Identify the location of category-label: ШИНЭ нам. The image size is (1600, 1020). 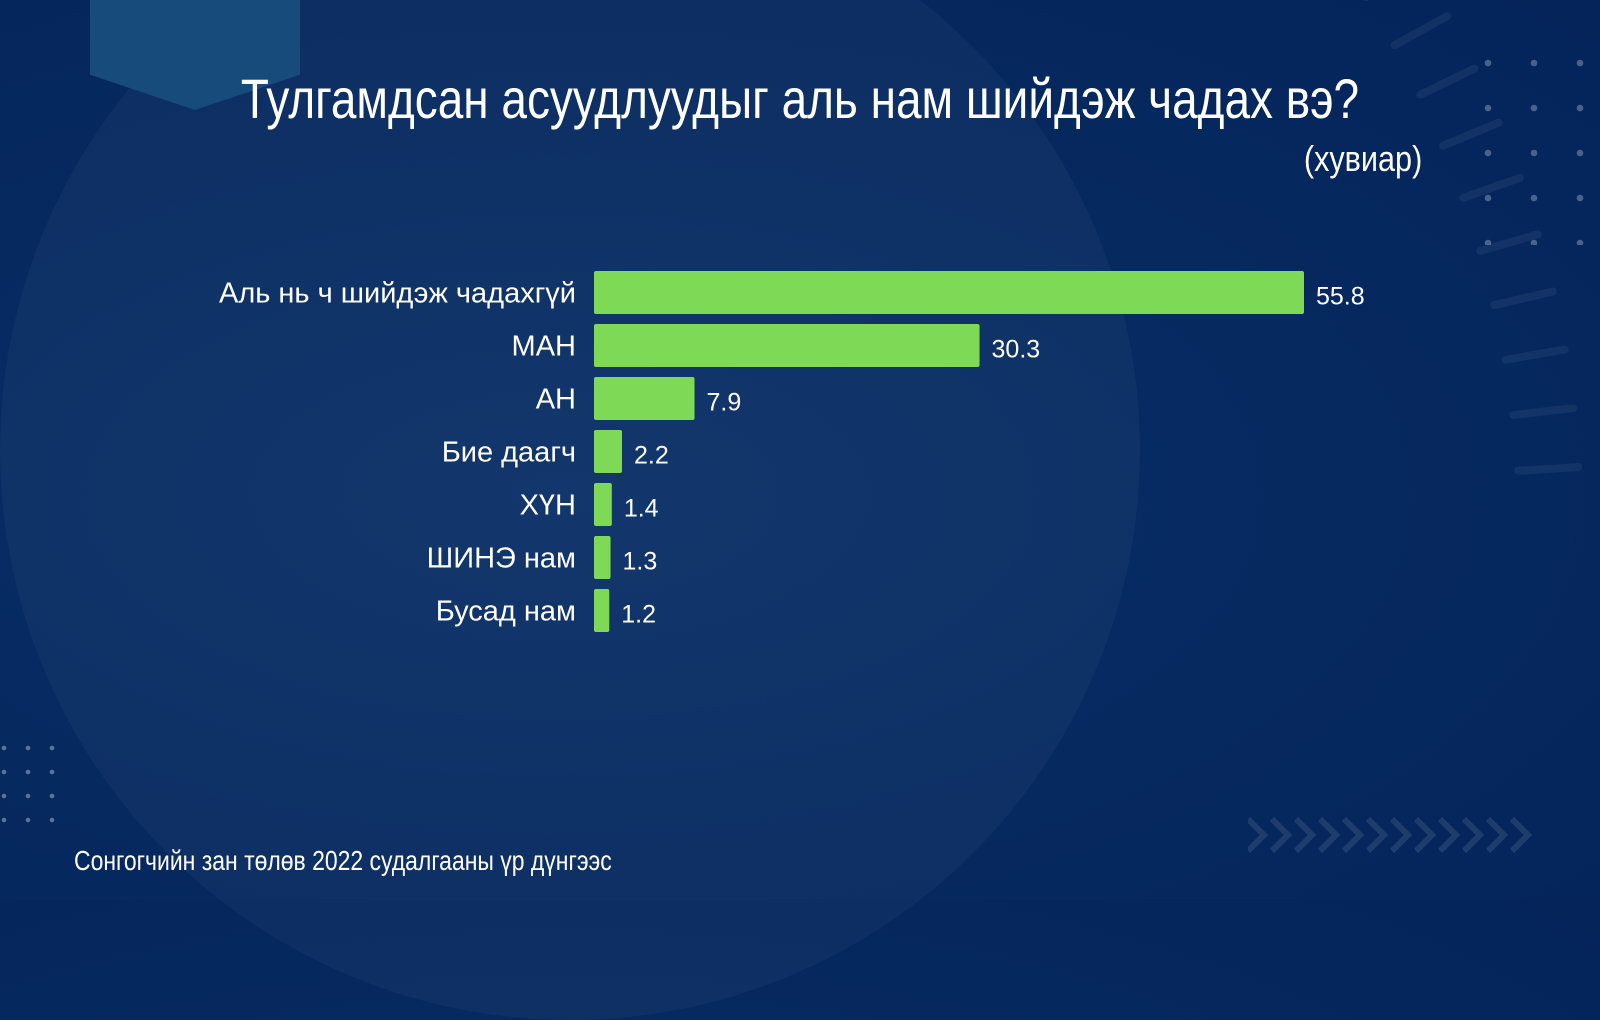
(501, 559).